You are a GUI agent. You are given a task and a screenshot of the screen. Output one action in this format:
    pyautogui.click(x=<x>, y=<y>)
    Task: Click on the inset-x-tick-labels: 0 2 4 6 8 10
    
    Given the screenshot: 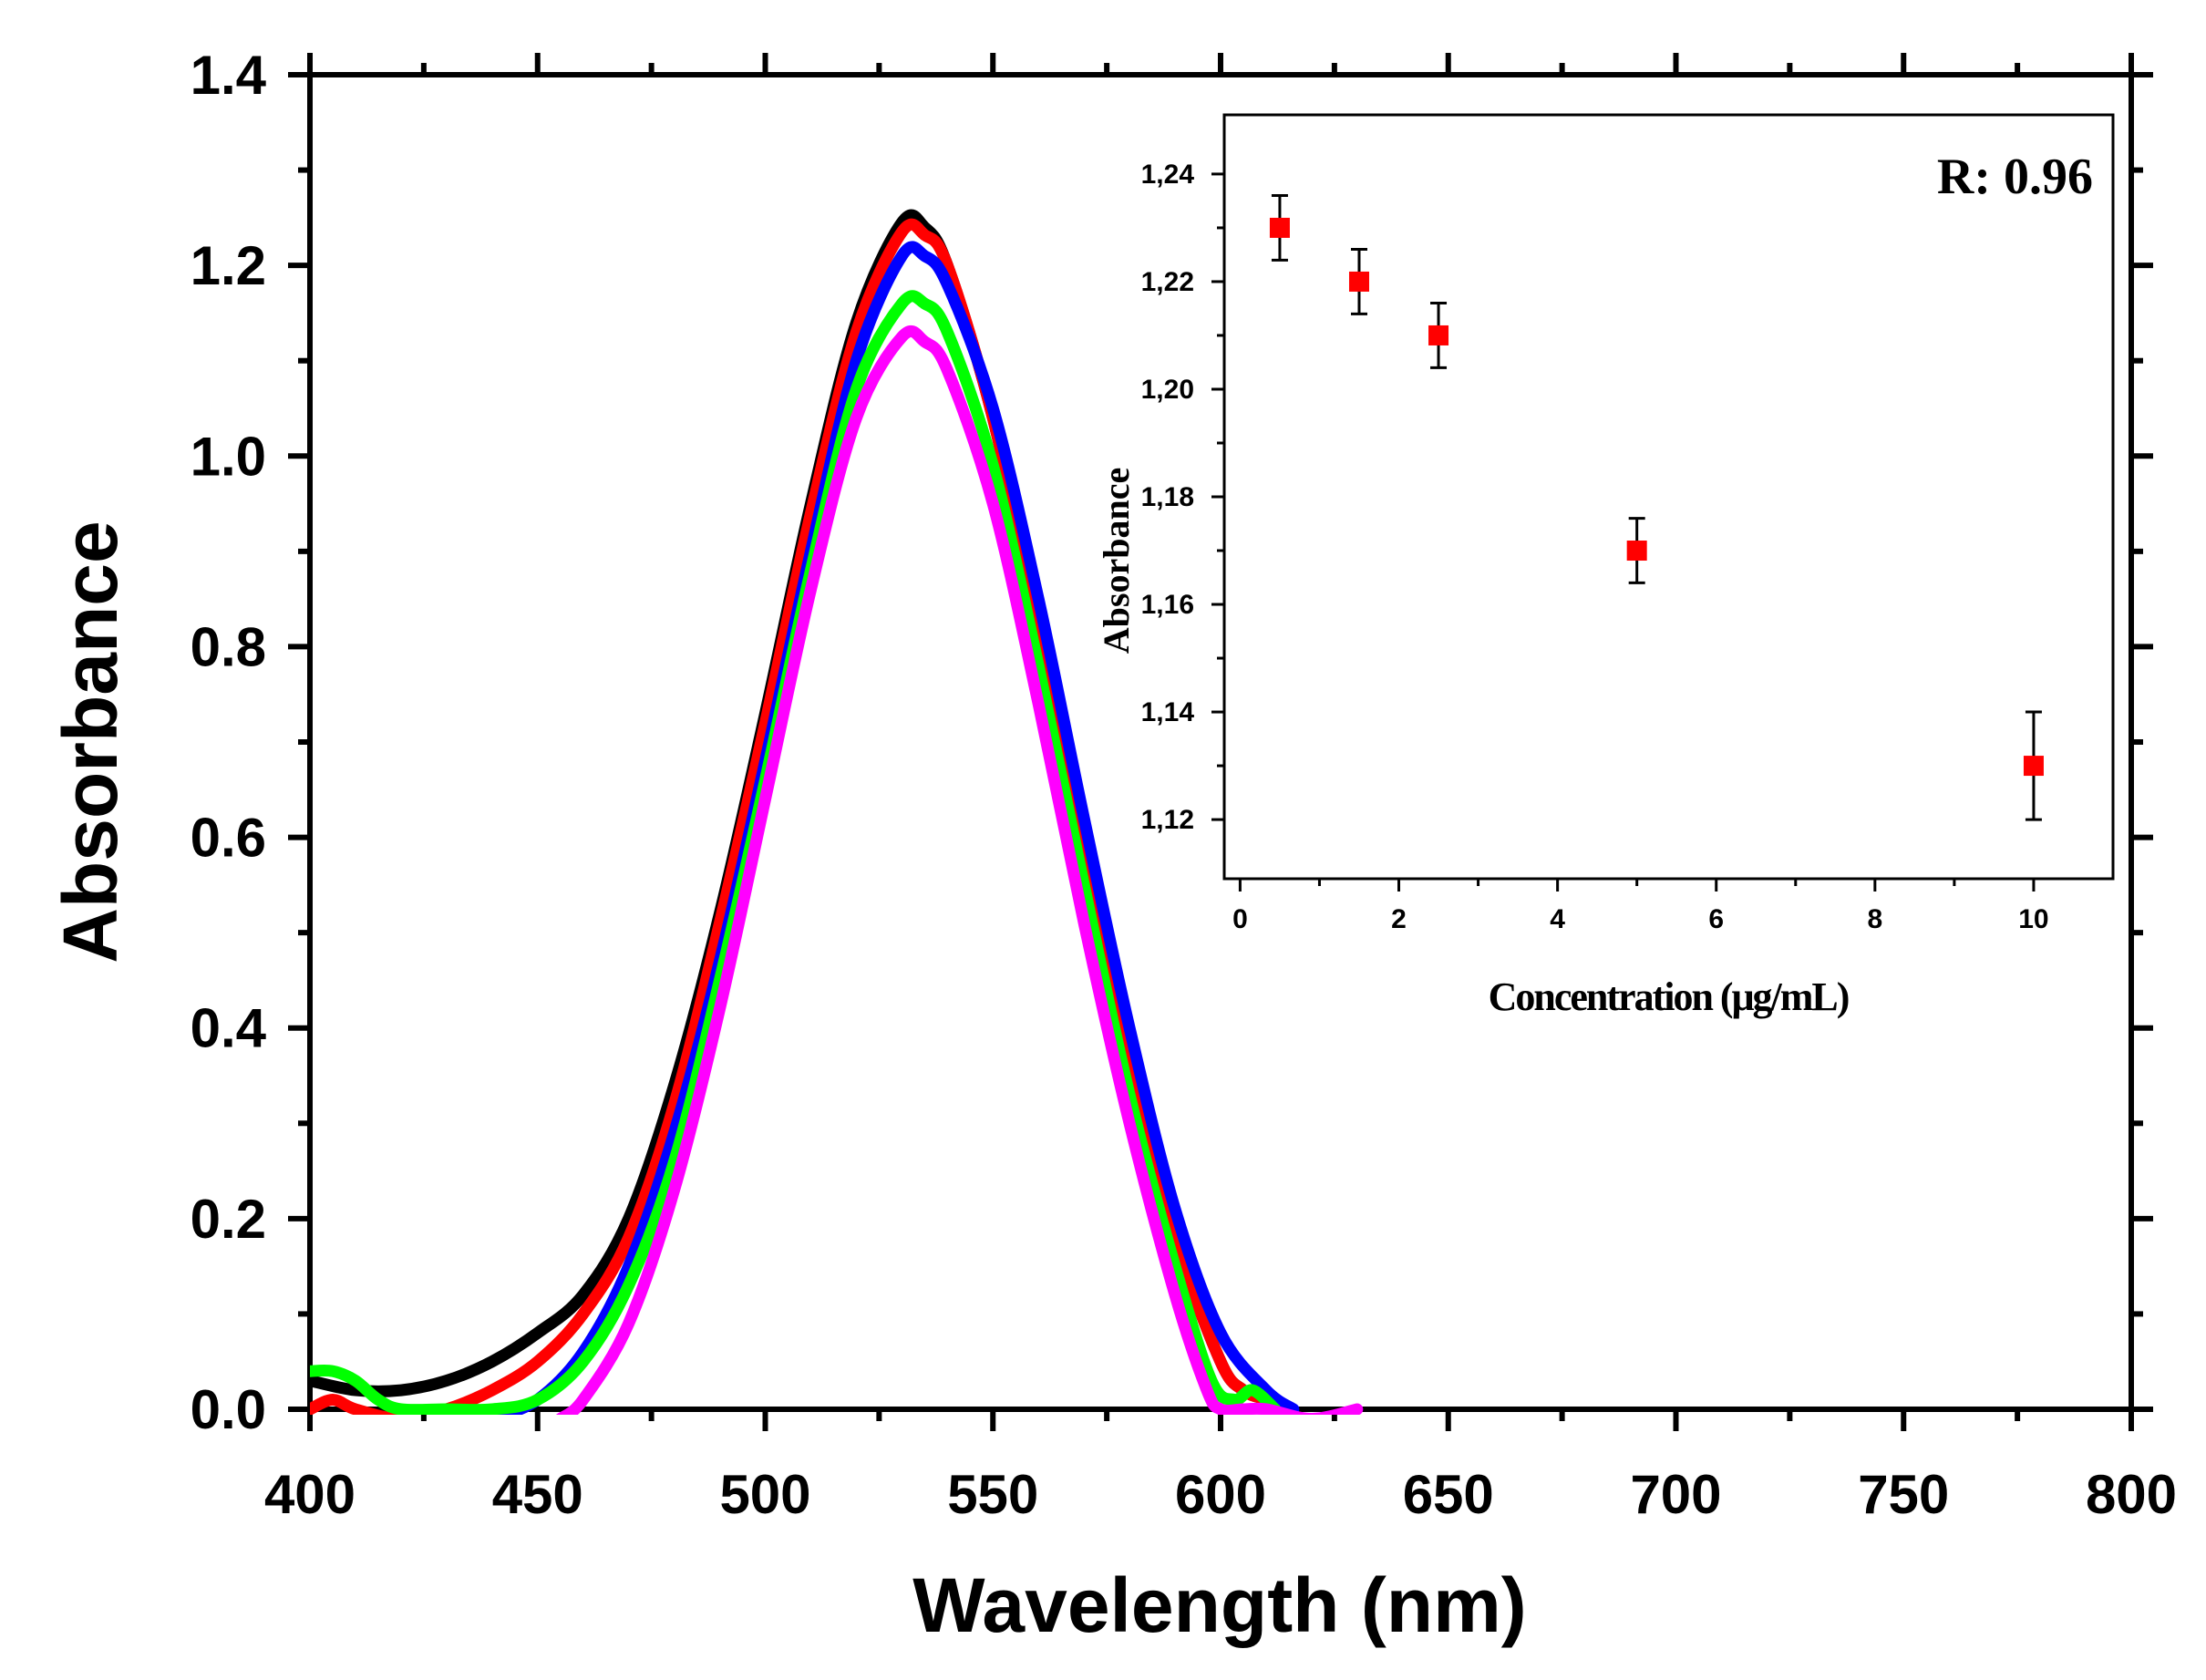 What is the action you would take?
    pyautogui.click(x=1640, y=919)
    